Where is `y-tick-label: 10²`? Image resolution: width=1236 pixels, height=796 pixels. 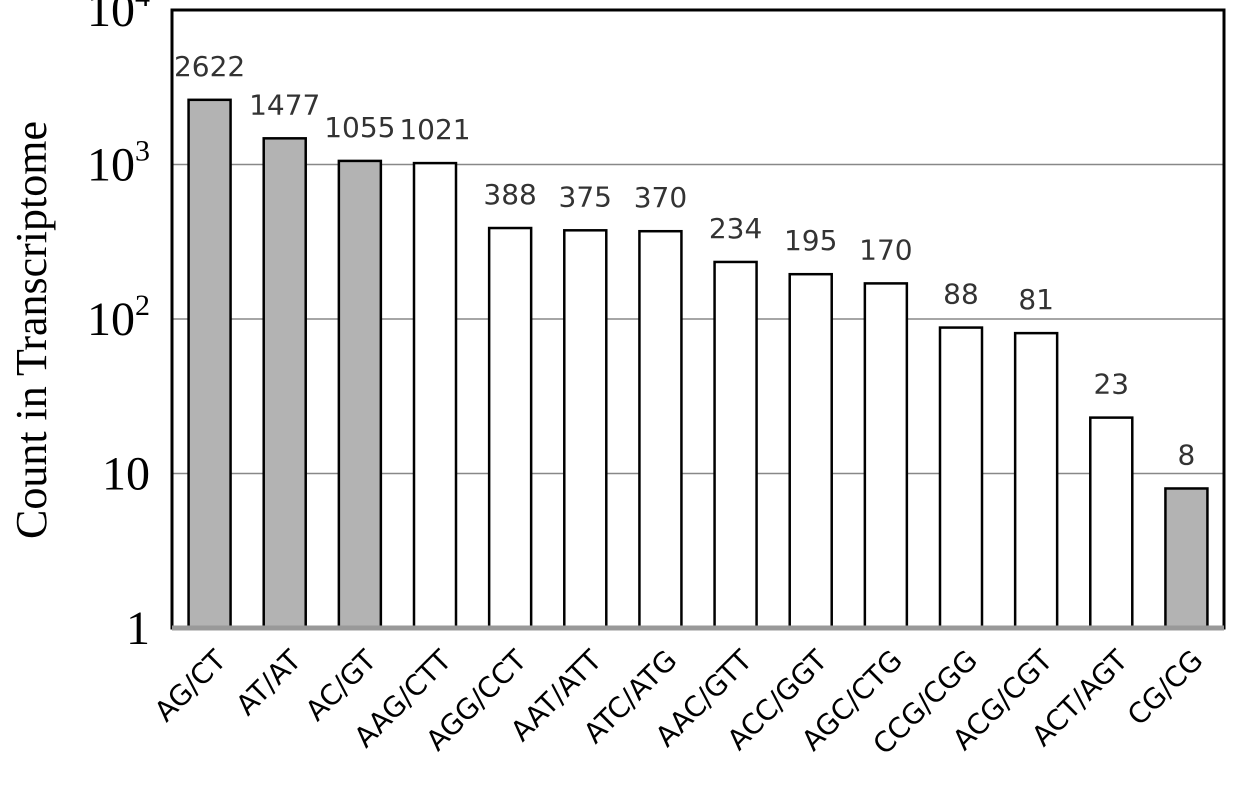
y-tick-label: 10² is located at coordinates (118, 317).